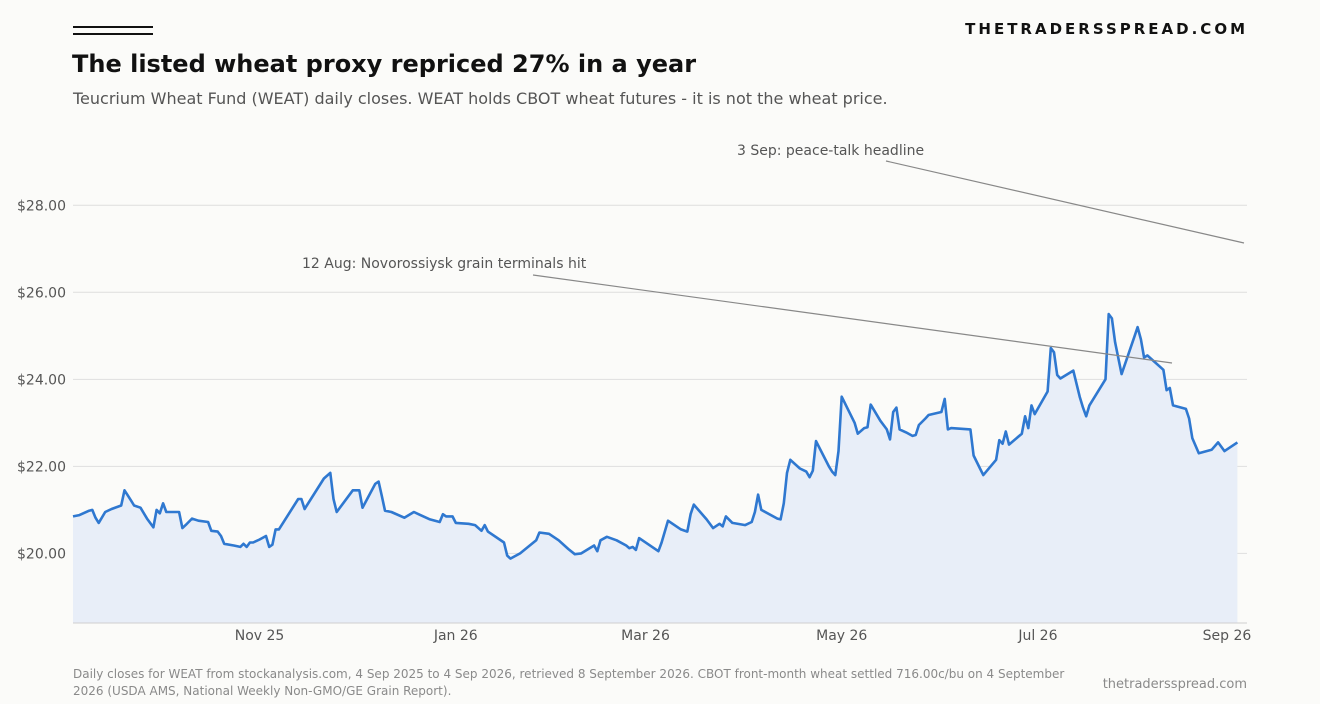 The width and height of the screenshot is (1320, 704). I want to click on footer-site: thetradersspread.com, so click(1174, 684).